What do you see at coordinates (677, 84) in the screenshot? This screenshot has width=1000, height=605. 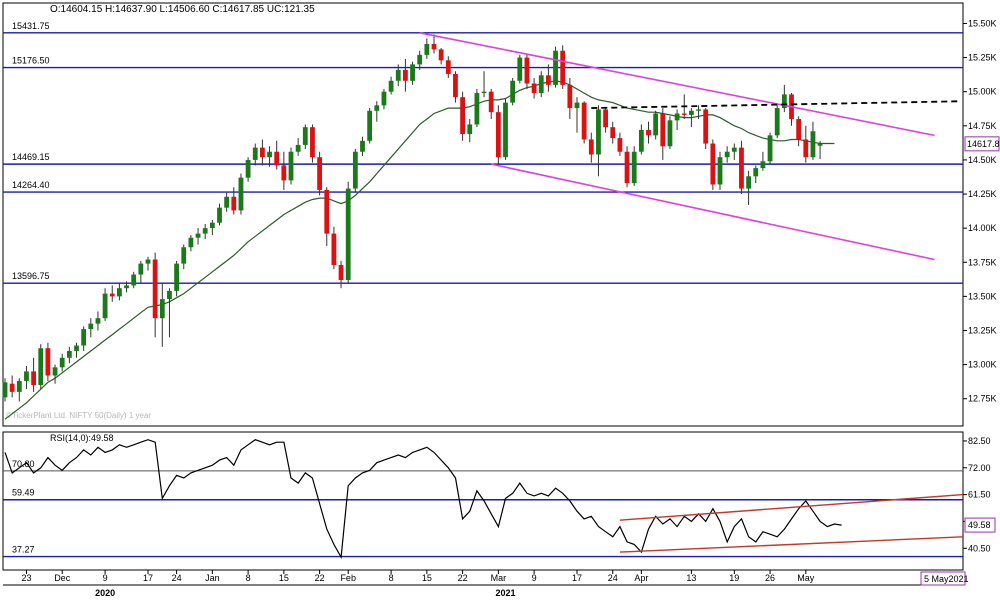 I see `channel-upper-line` at bounding box center [677, 84].